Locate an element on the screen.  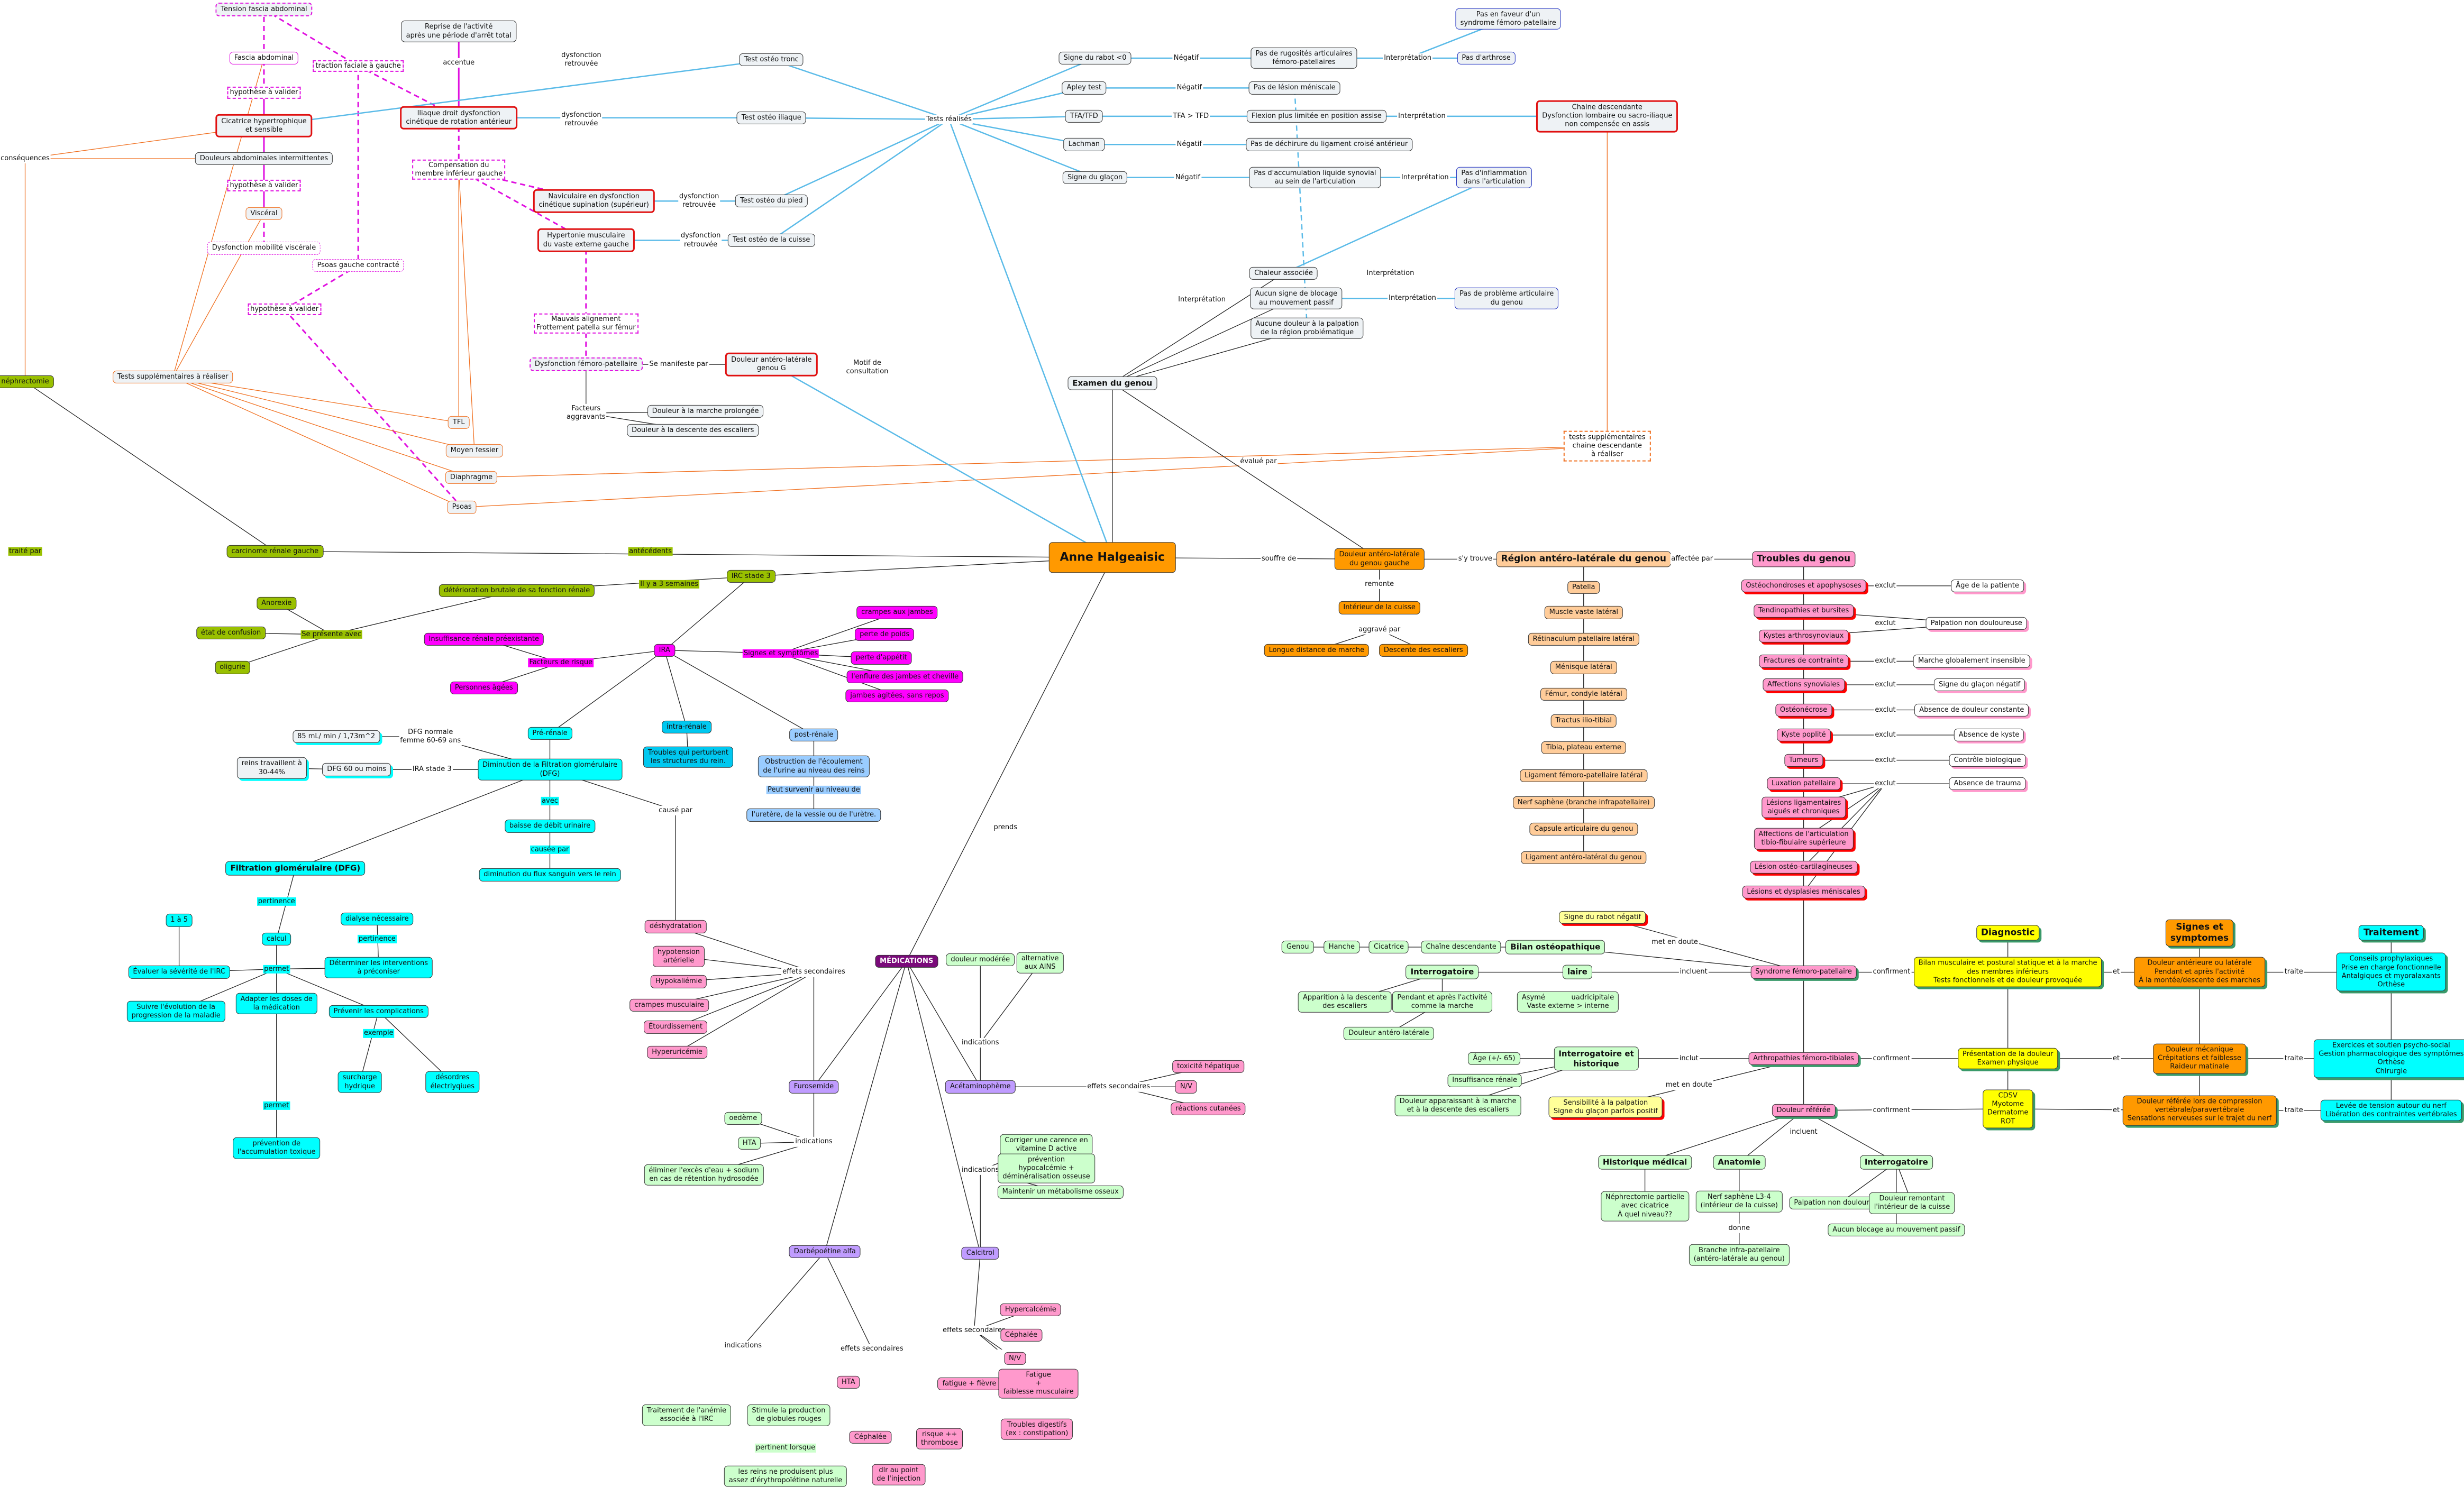
concept-calcul: calcul is located at coordinates (276, 939).